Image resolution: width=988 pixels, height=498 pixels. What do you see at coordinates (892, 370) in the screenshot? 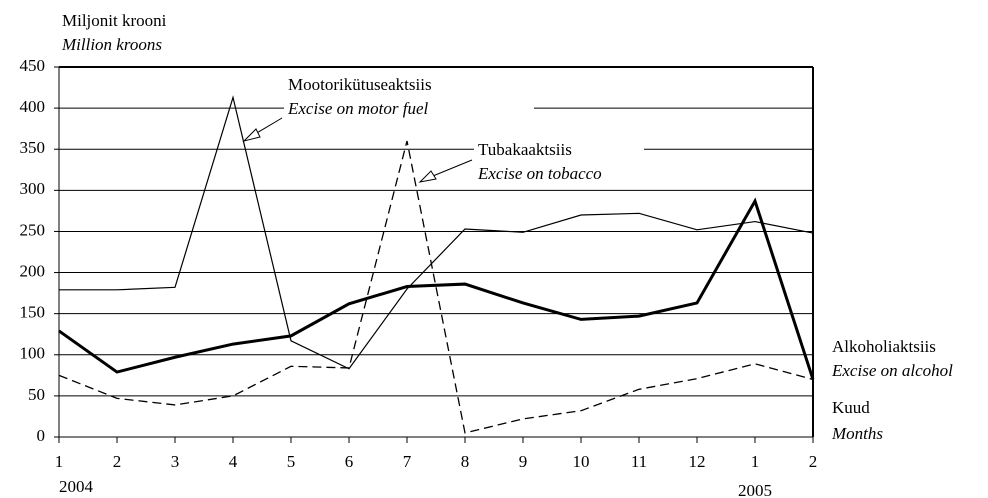
I see `series-label-en: Excise on alcohol` at bounding box center [892, 370].